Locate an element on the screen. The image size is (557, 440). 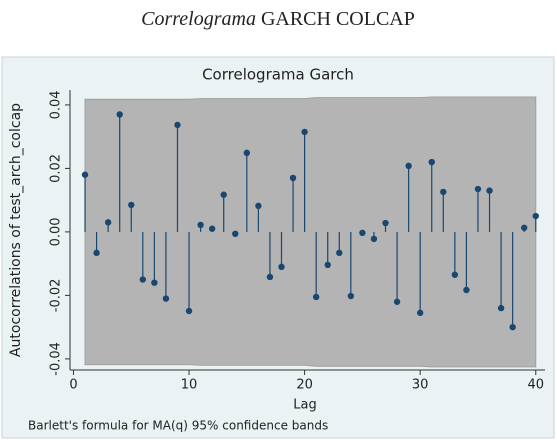
x-tick-label: 30 is located at coordinates (420, 385).